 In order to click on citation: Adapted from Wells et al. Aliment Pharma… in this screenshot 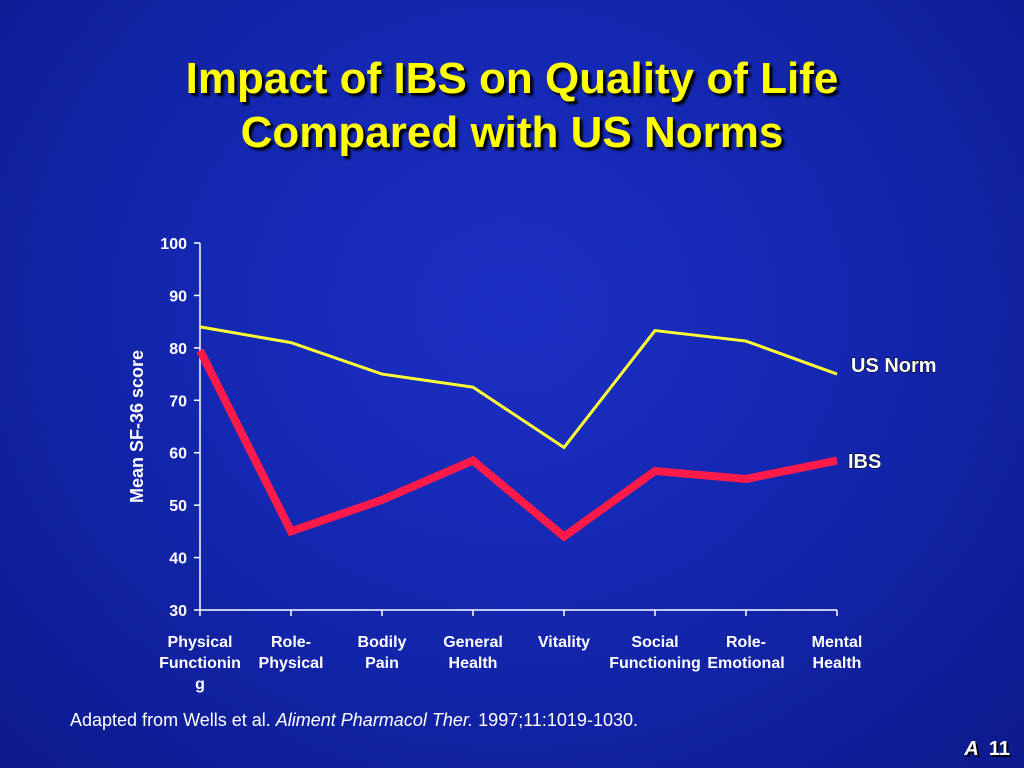, I will do `click(354, 720)`.